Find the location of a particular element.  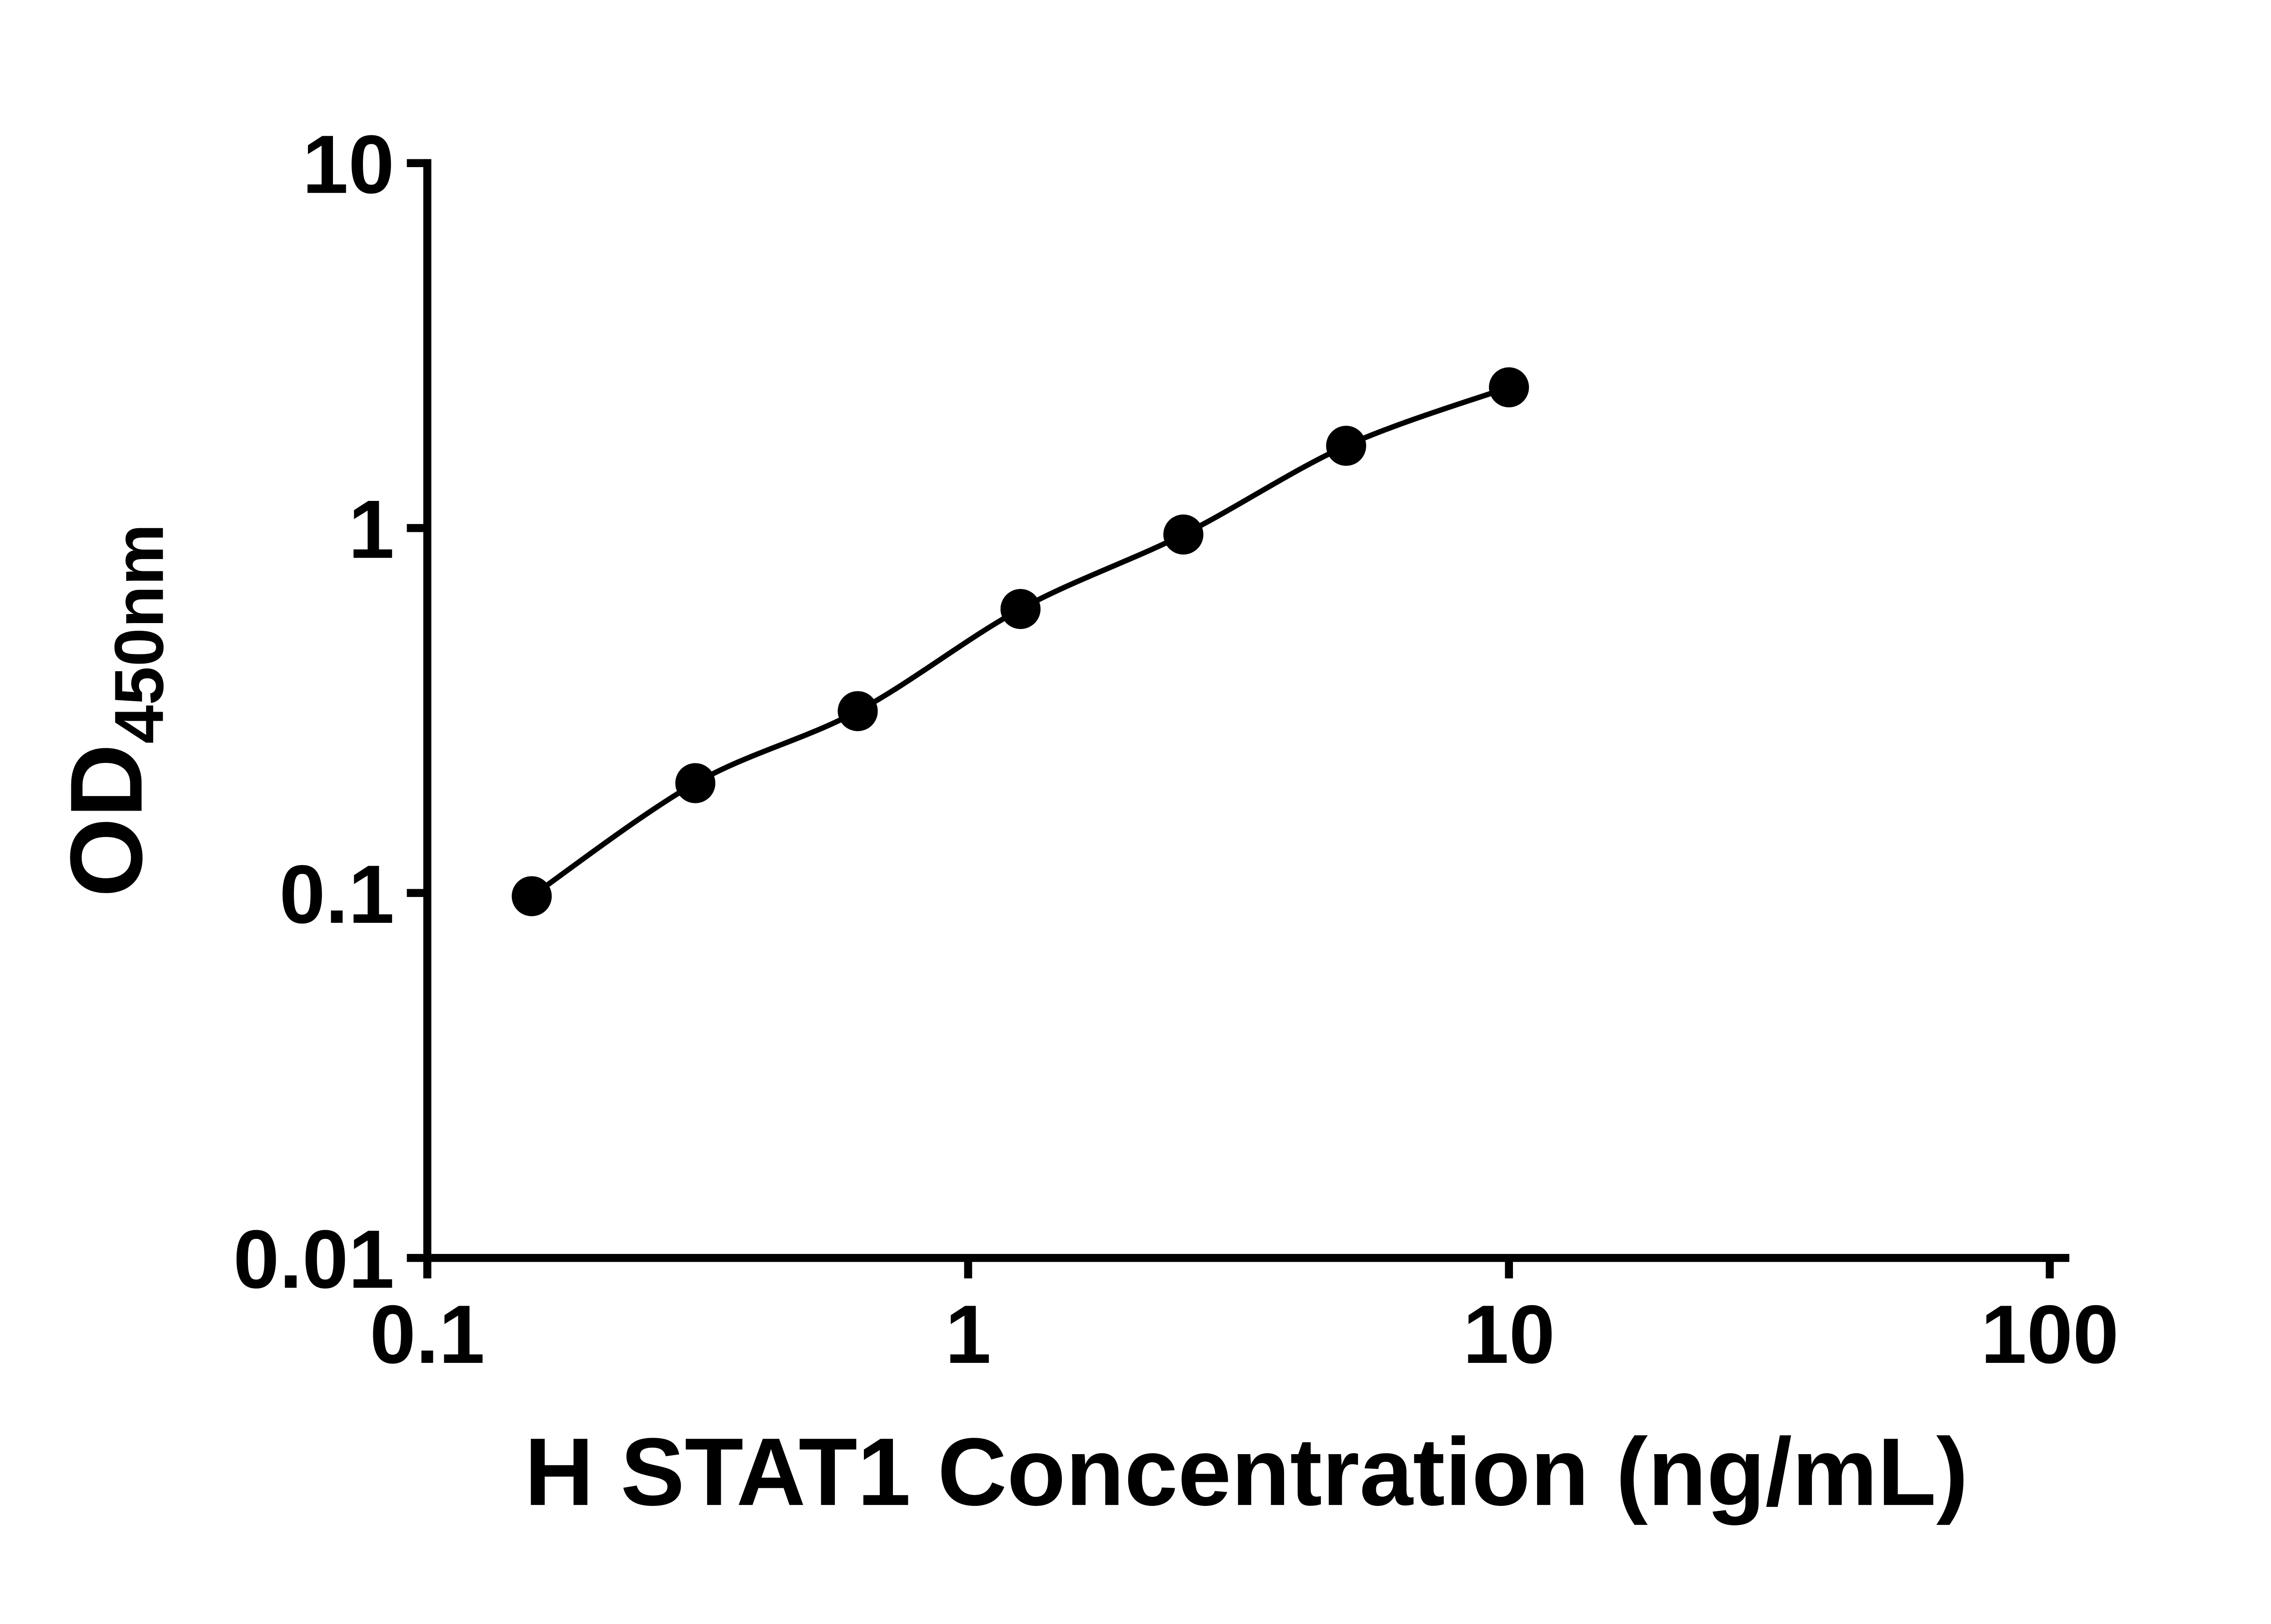

y-tick-label: 10 is located at coordinates (348, 164).